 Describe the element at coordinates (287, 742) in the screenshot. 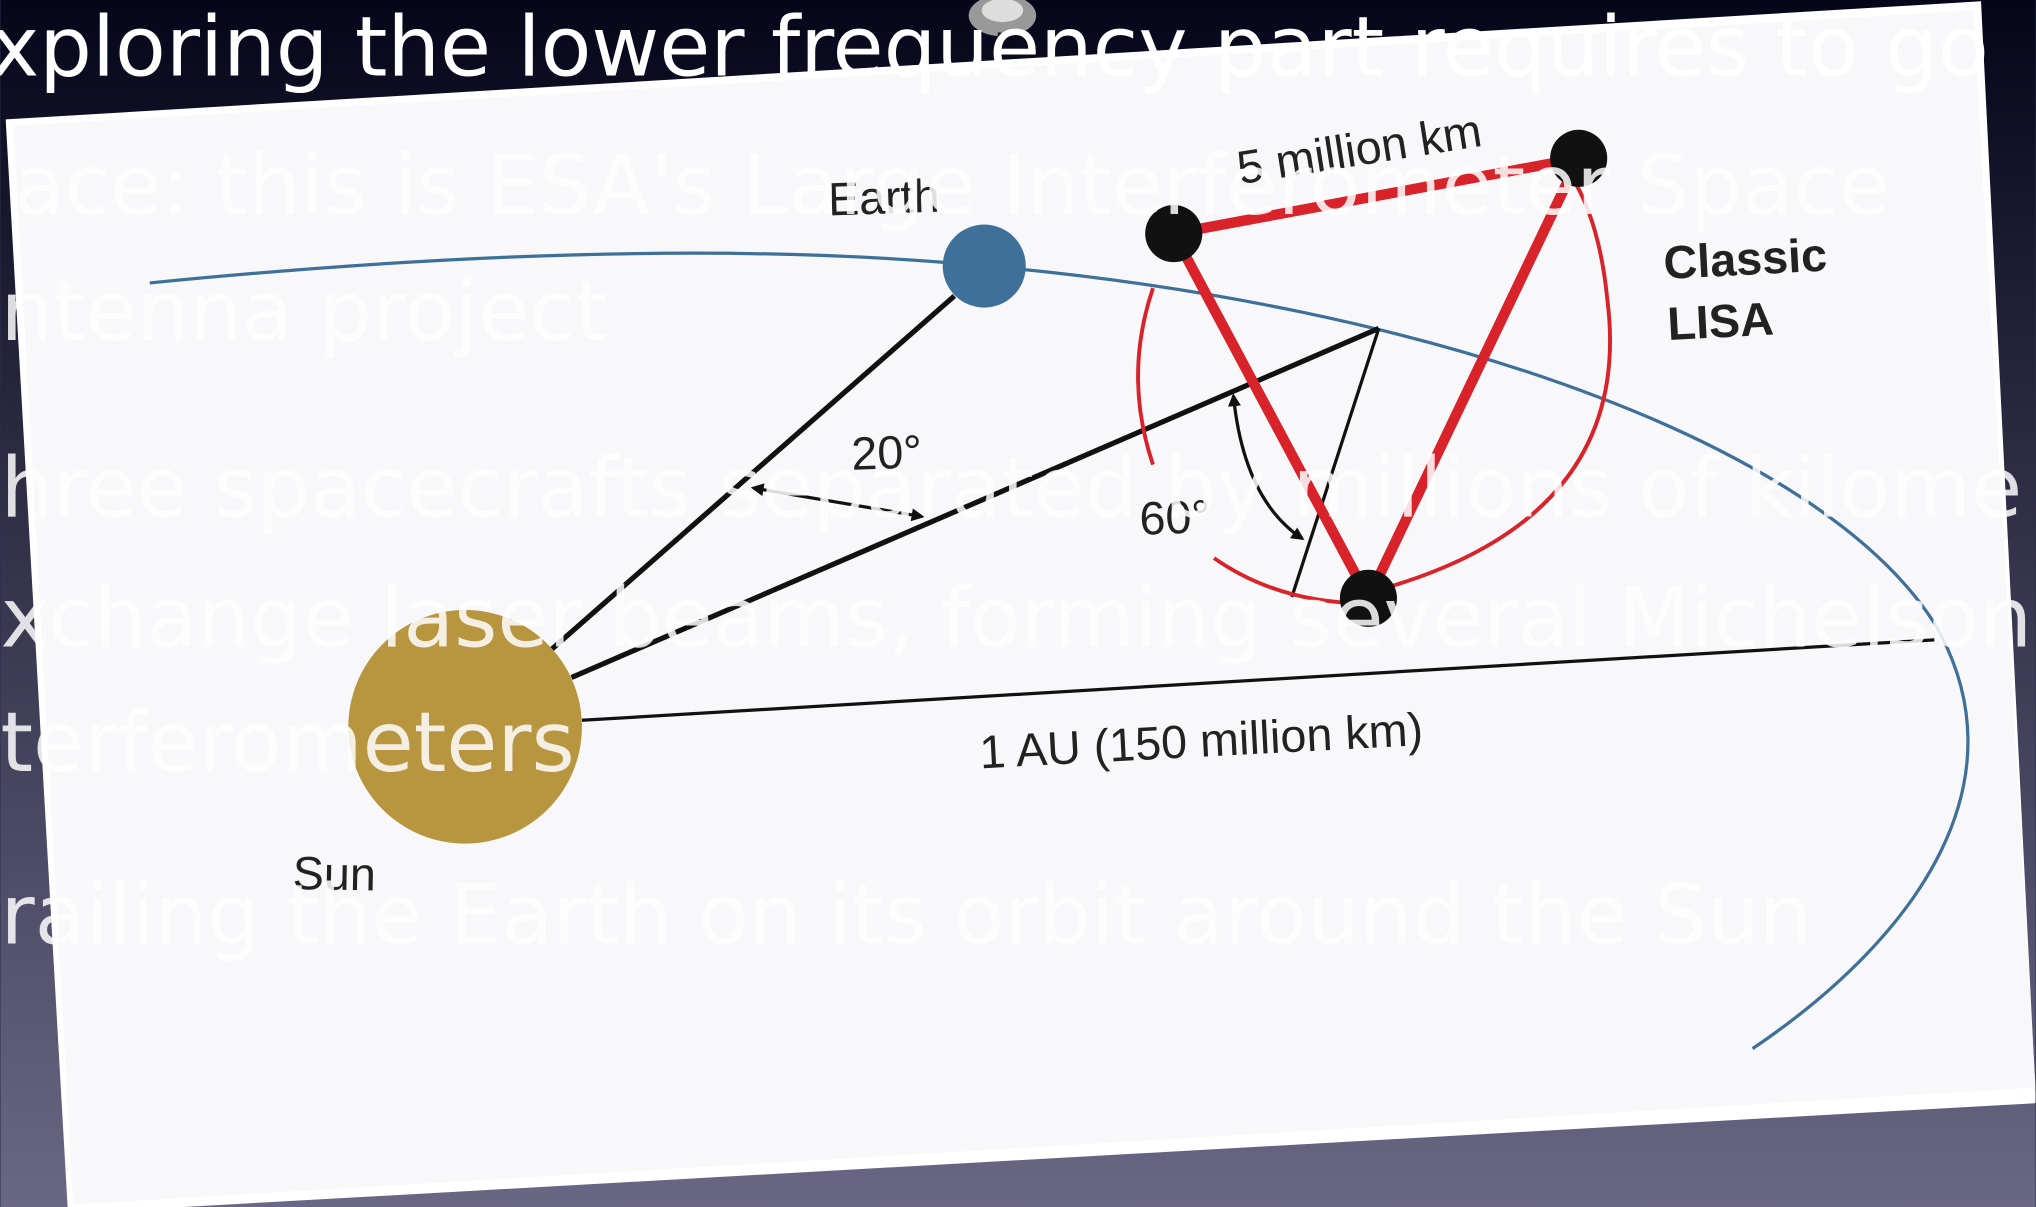

I see `text-line: terferometers` at that location.